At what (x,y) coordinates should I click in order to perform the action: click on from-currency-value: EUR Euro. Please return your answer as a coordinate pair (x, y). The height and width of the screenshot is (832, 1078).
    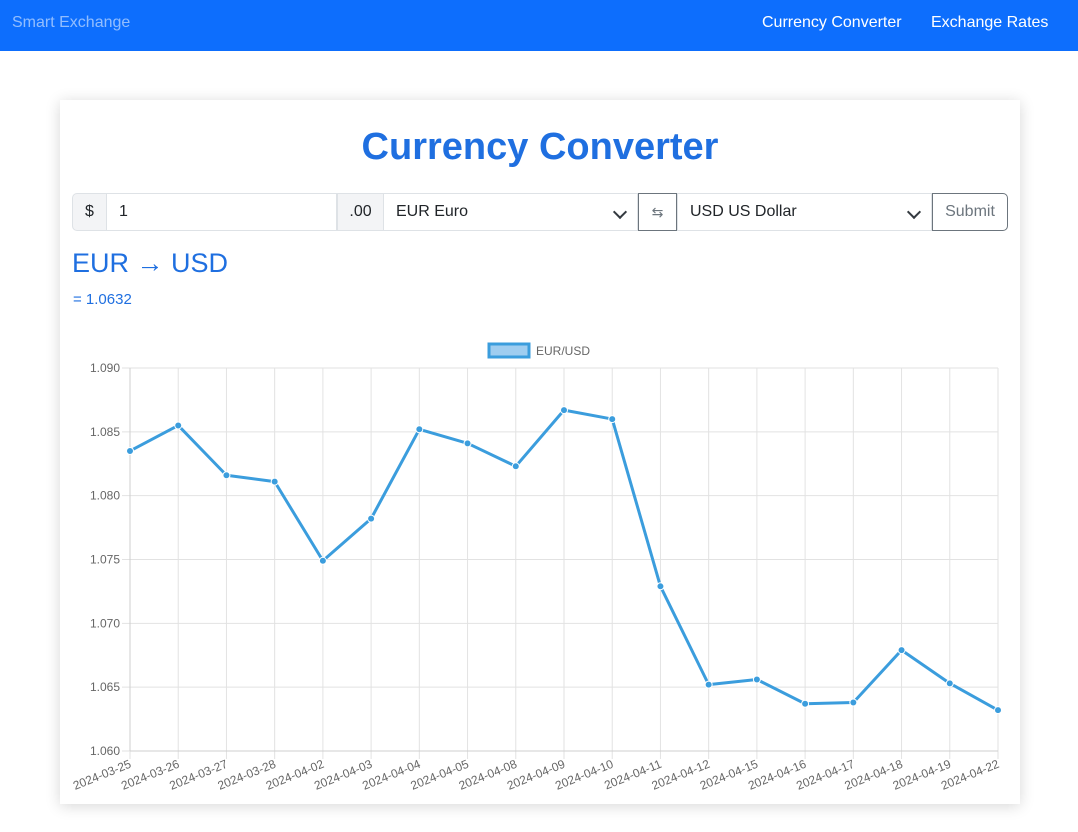
    Looking at the image, I should click on (432, 211).